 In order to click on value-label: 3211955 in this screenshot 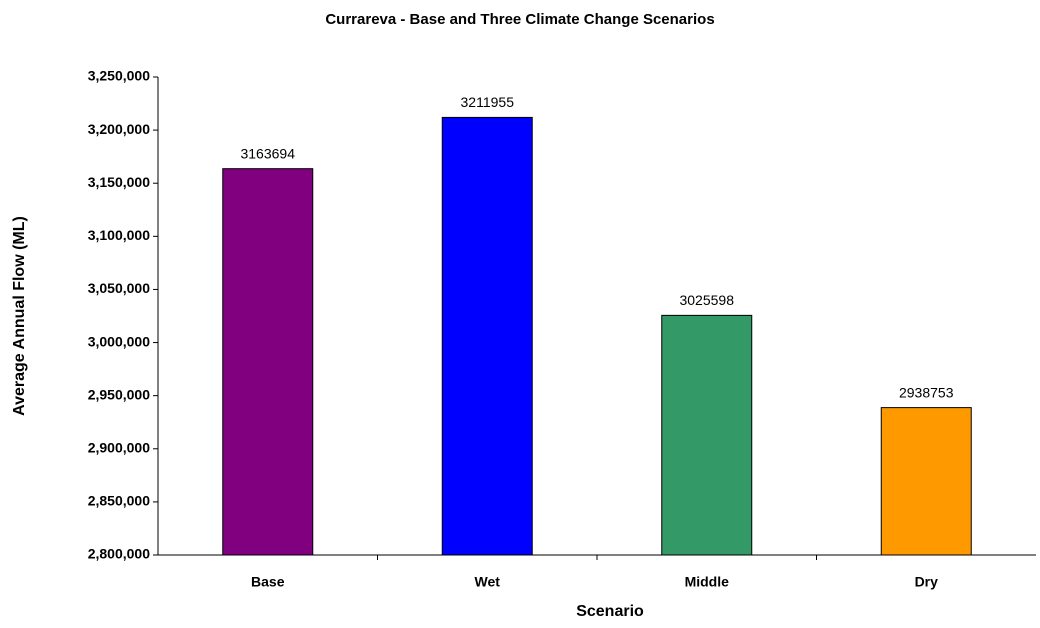, I will do `click(488, 102)`.